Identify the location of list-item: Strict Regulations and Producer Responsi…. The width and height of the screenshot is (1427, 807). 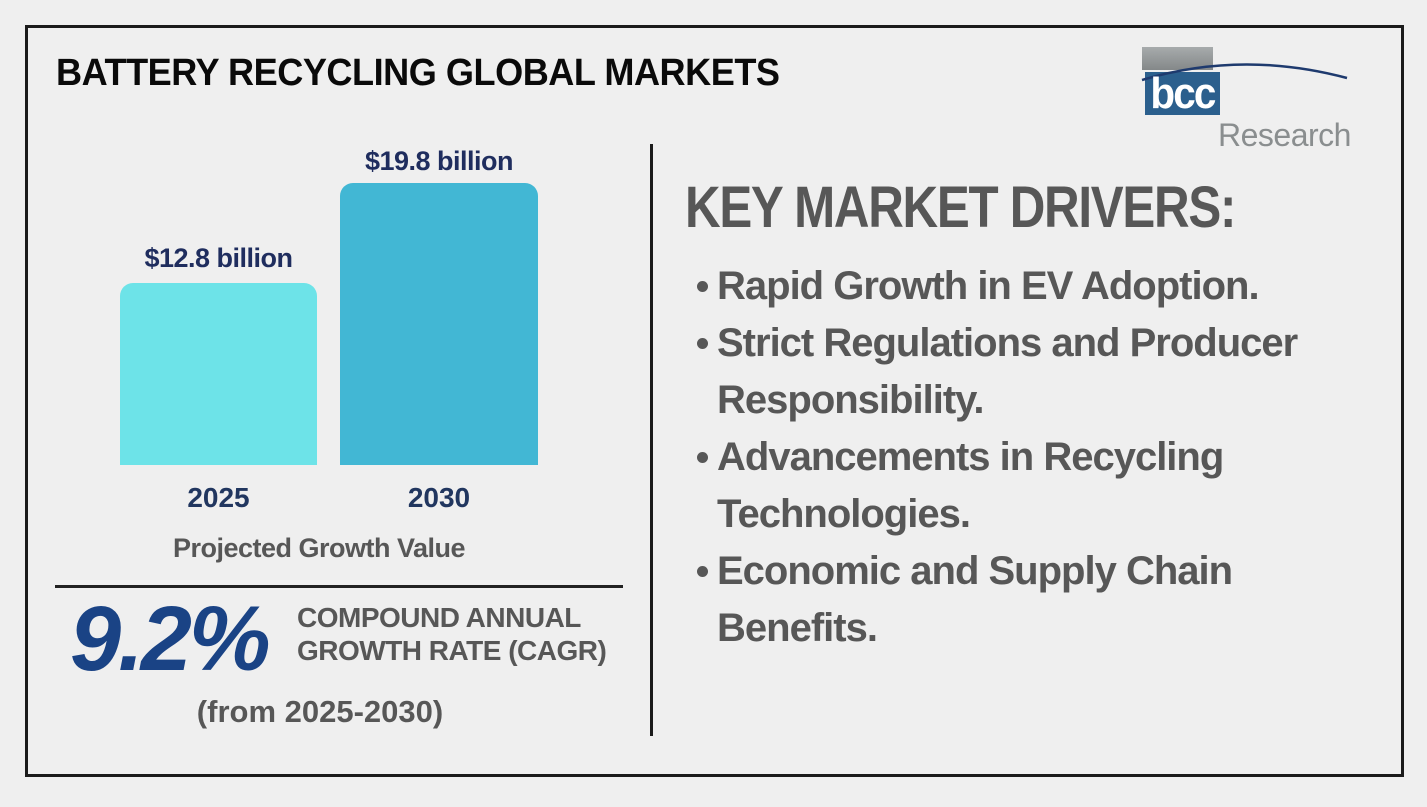
(1045, 372).